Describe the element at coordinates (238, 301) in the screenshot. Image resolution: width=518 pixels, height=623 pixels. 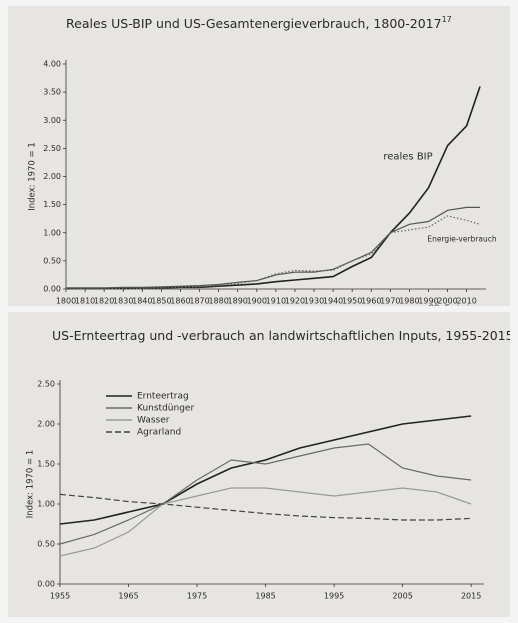
I see `x-tick-label: 1890` at that location.